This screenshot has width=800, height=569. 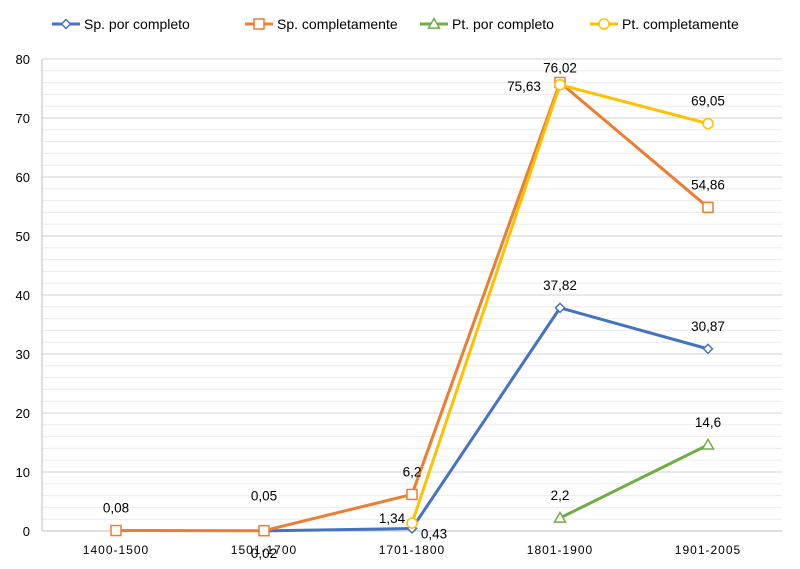 I want to click on y-tick-label: 80, so click(x=23, y=59).